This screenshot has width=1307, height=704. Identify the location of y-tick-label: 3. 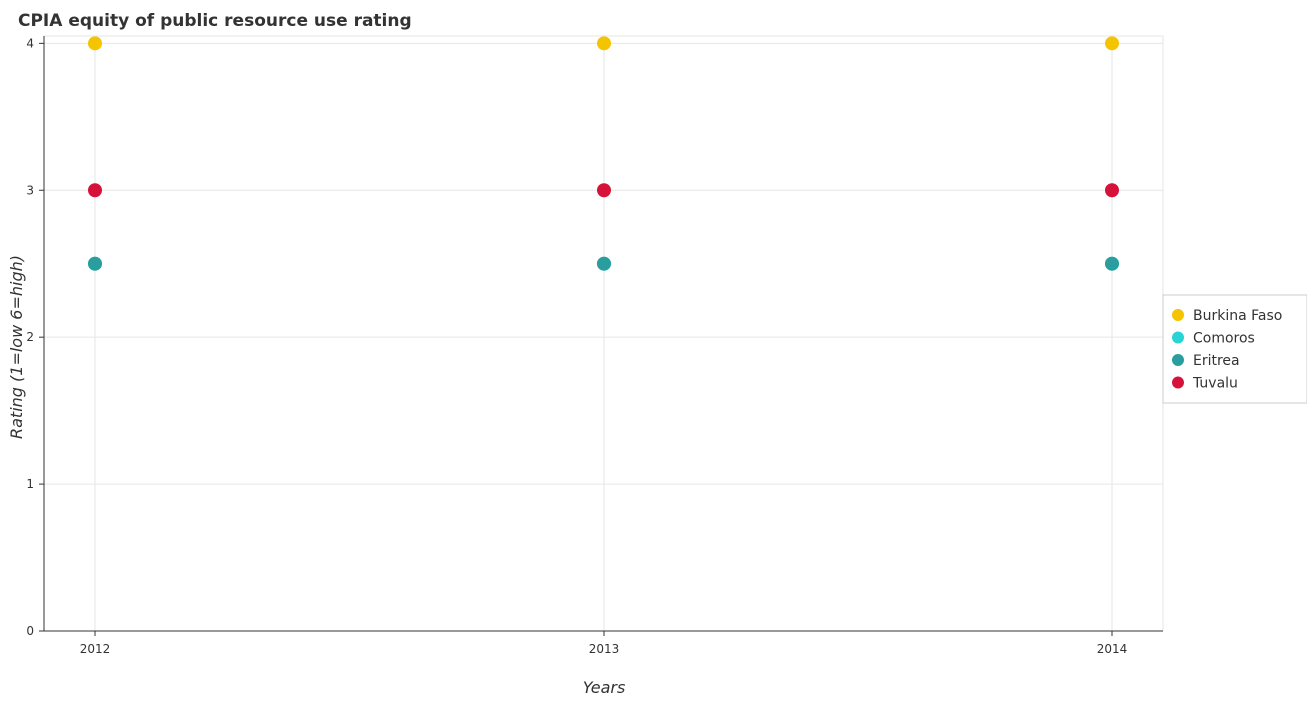
(30, 190).